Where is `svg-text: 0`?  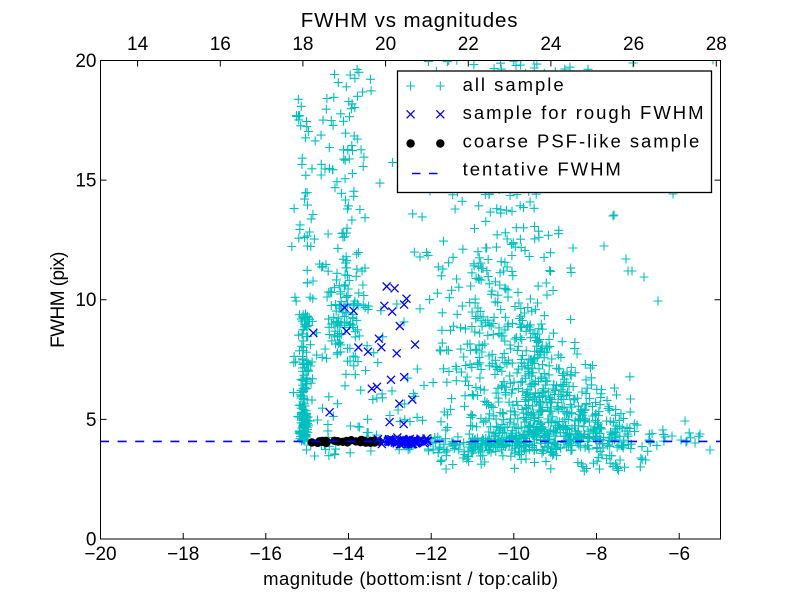 svg-text: 0 is located at coordinates (91, 540).